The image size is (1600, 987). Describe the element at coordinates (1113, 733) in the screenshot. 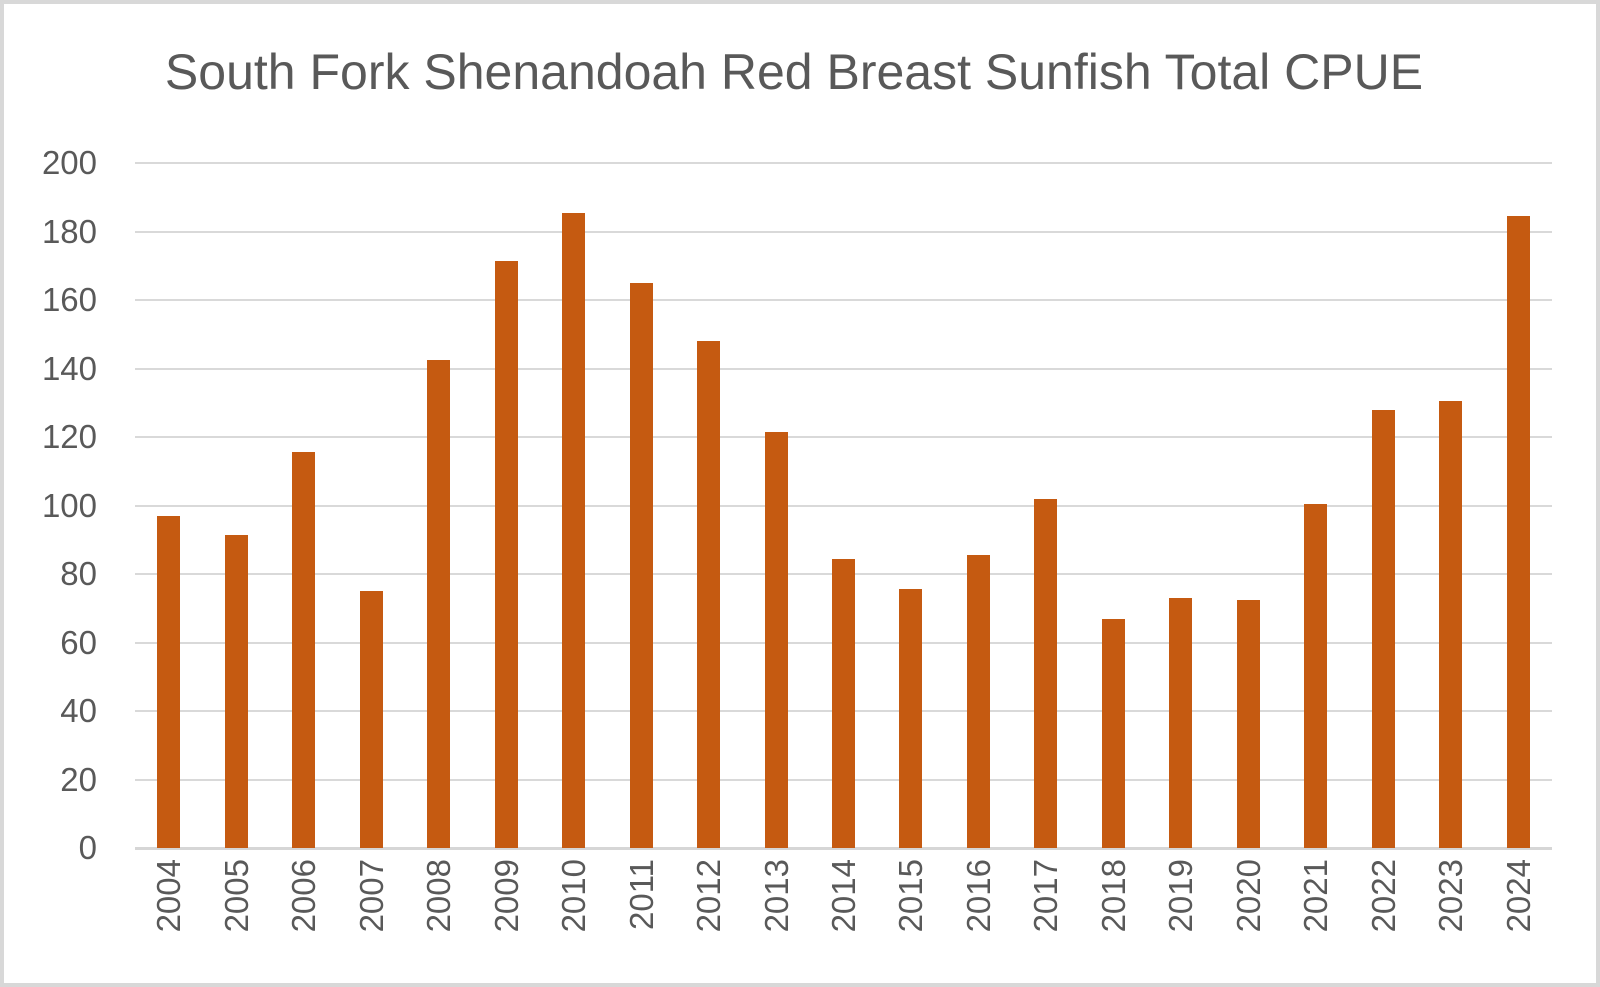

I see `bar-2018` at that location.